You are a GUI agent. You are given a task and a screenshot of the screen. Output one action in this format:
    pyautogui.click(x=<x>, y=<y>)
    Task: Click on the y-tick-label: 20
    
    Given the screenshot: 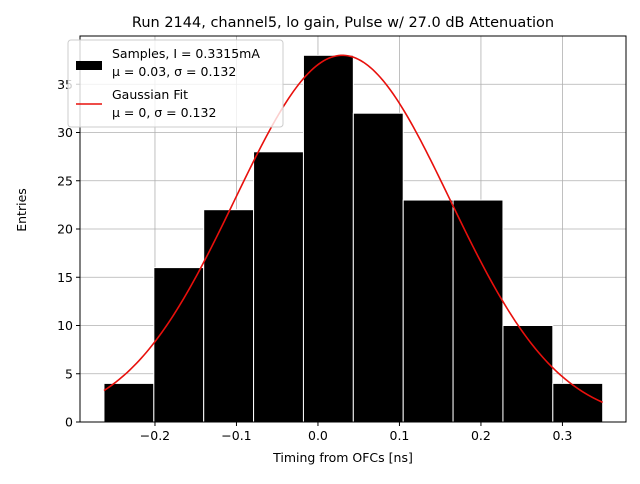 What is the action you would take?
    pyautogui.click(x=65, y=229)
    